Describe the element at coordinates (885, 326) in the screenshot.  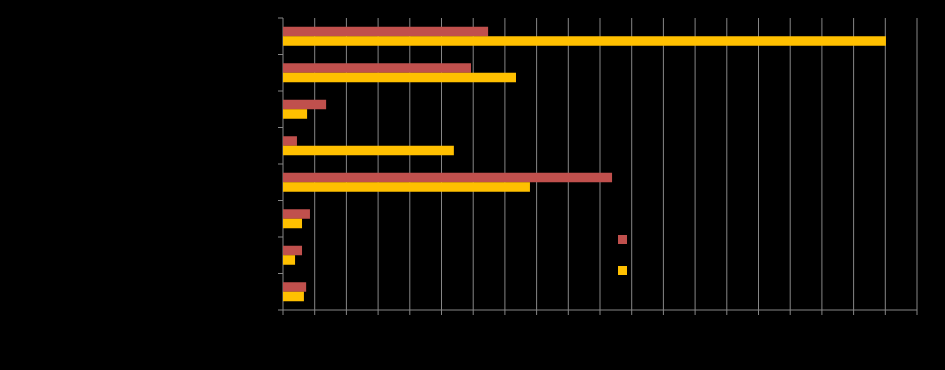
I see `x-tick-label: 19` at that location.